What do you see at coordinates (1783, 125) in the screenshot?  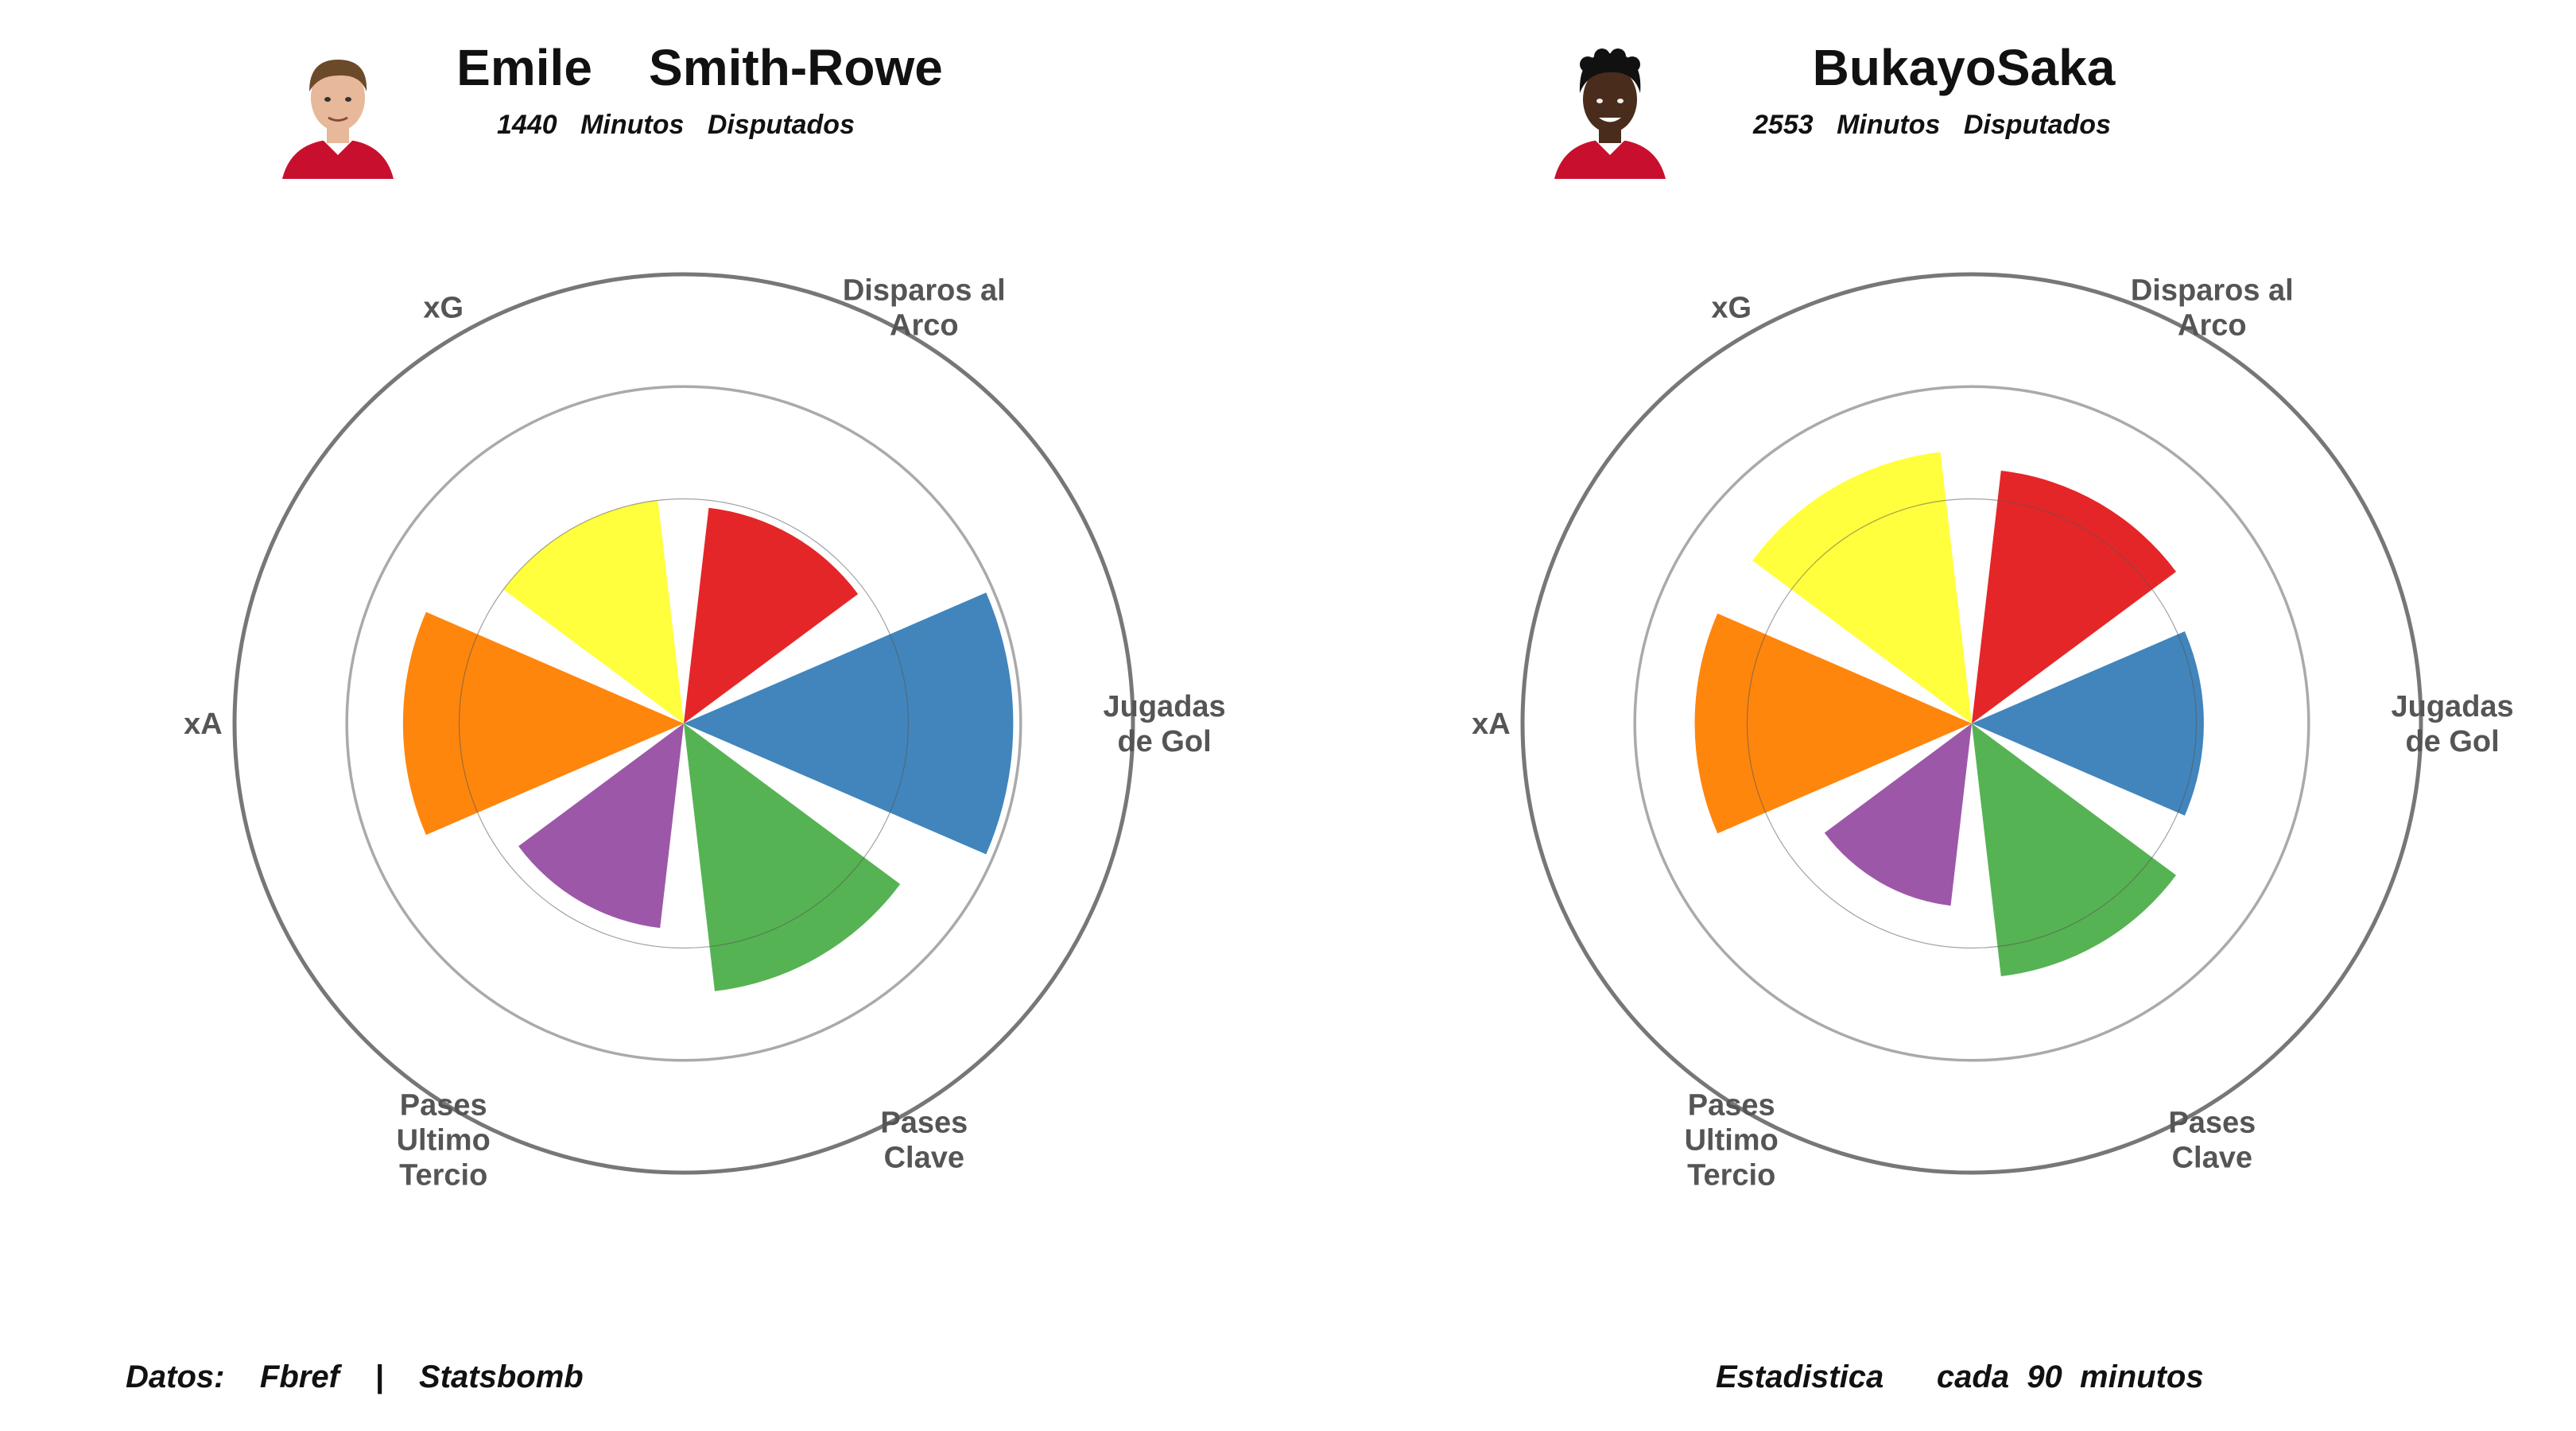 I see `minutes-value: 2553` at bounding box center [1783, 125].